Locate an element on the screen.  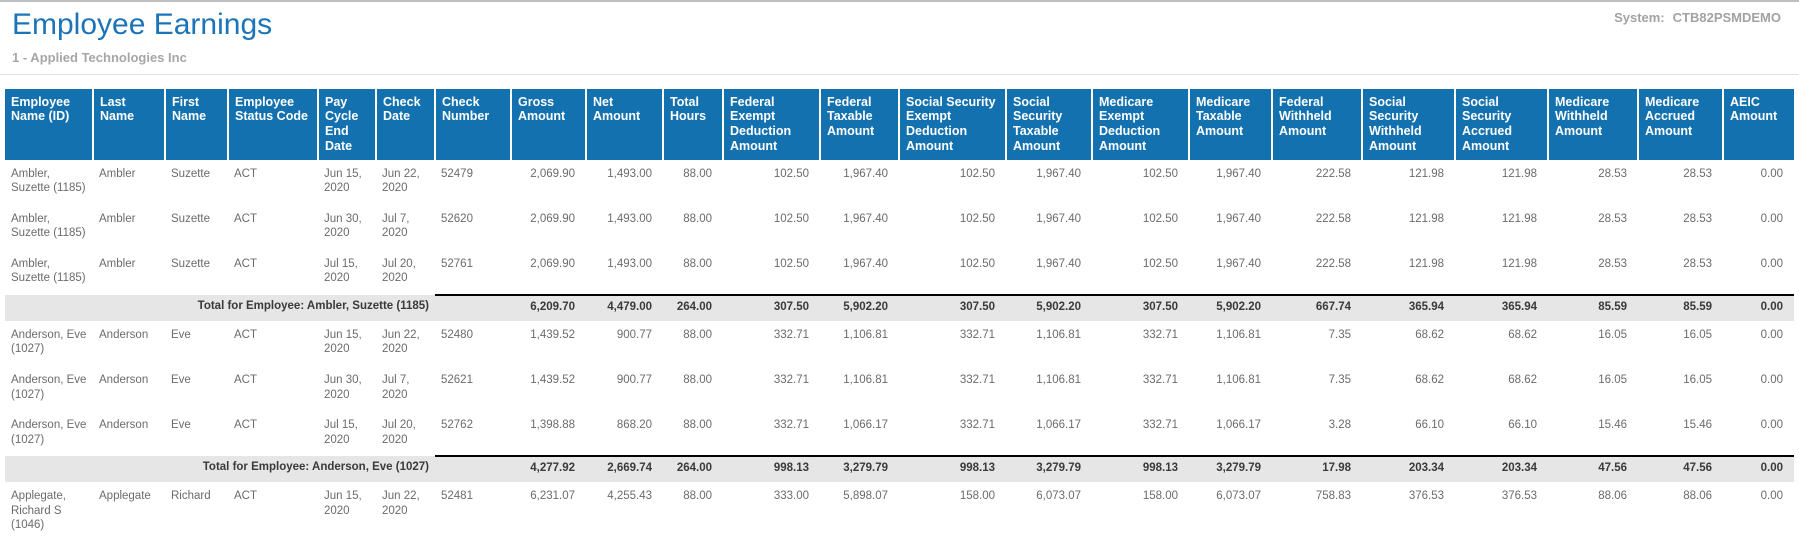
company-subtitle: 1 - Applied Technologies Inc is located at coordinates (99, 57).